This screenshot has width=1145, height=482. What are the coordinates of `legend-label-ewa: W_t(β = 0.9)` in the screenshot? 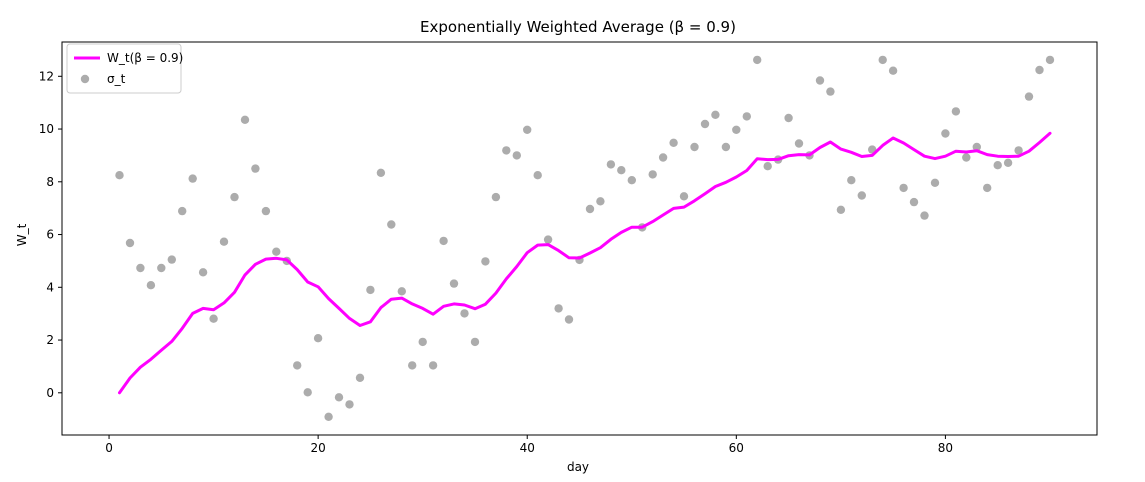 It's located at (145, 58).